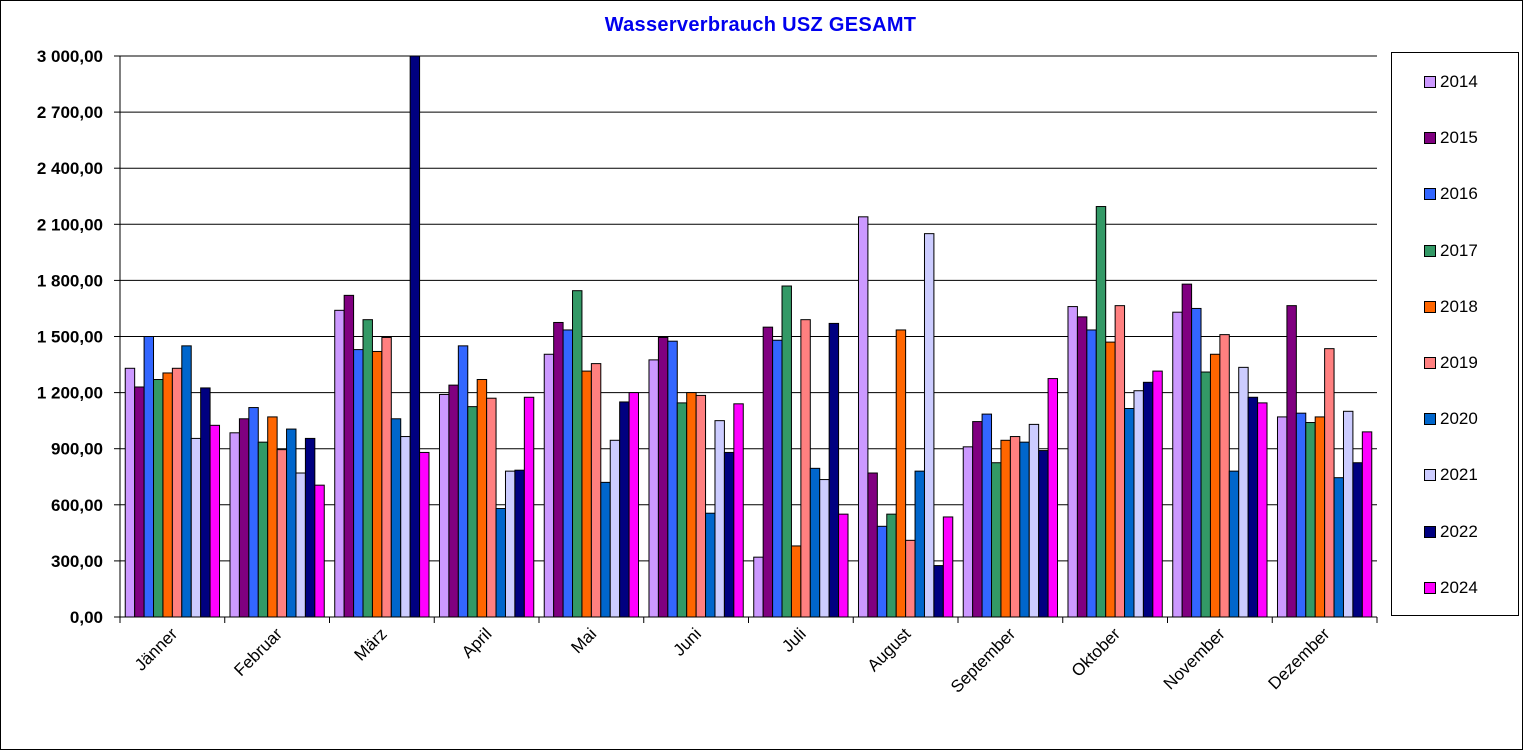  What do you see at coordinates (70, 280) in the screenshot?
I see `y-tick-label: 1 800,00` at bounding box center [70, 280].